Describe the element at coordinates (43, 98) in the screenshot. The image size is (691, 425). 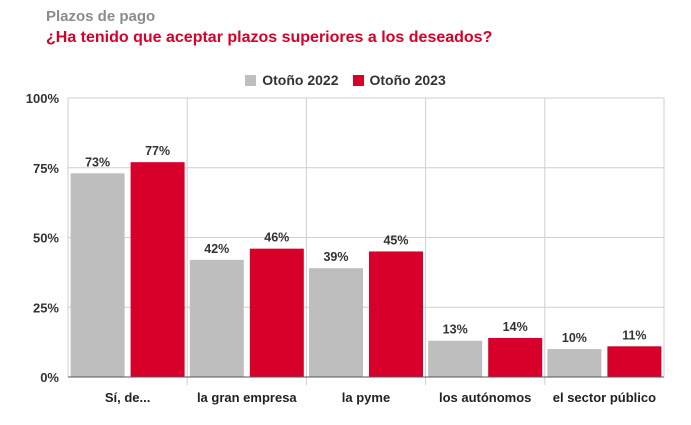
I see `y-tick-label-100: 100%` at that location.